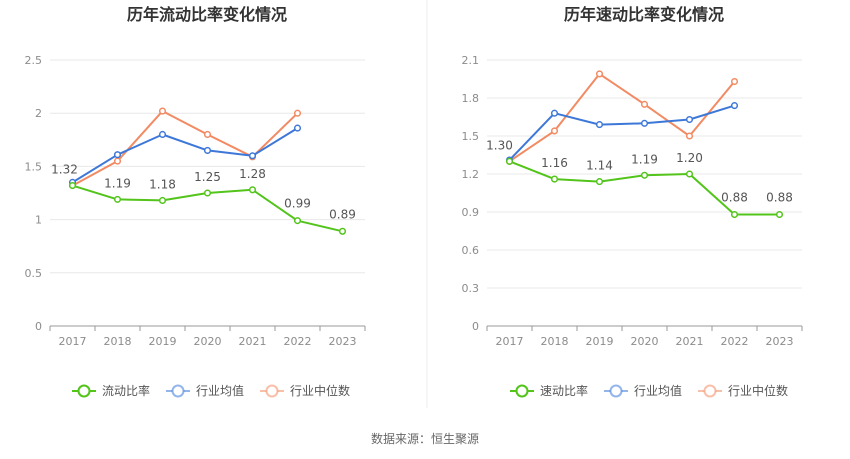 This screenshot has height=459, width=850. Describe the element at coordinates (599, 166) in the screenshot. I see `data-label: 1.14` at that location.